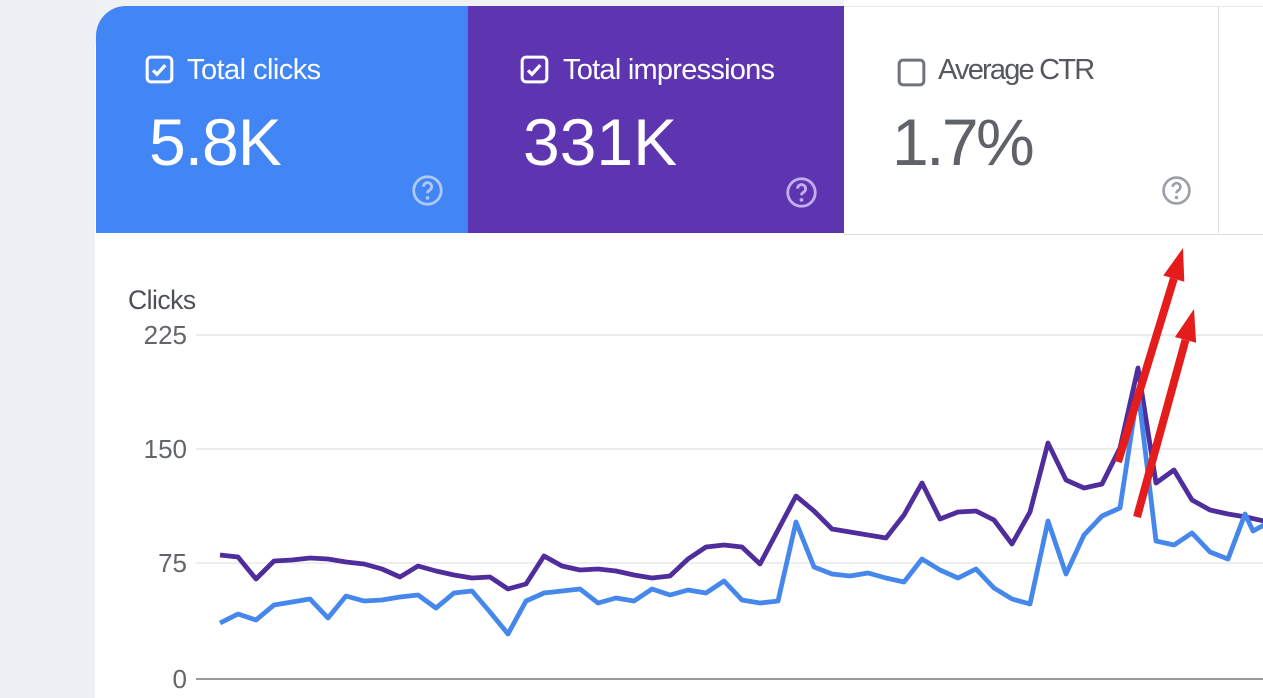 This screenshot has width=1263, height=698. Describe the element at coordinates (165, 449) in the screenshot. I see `svg-text: 150` at that location.